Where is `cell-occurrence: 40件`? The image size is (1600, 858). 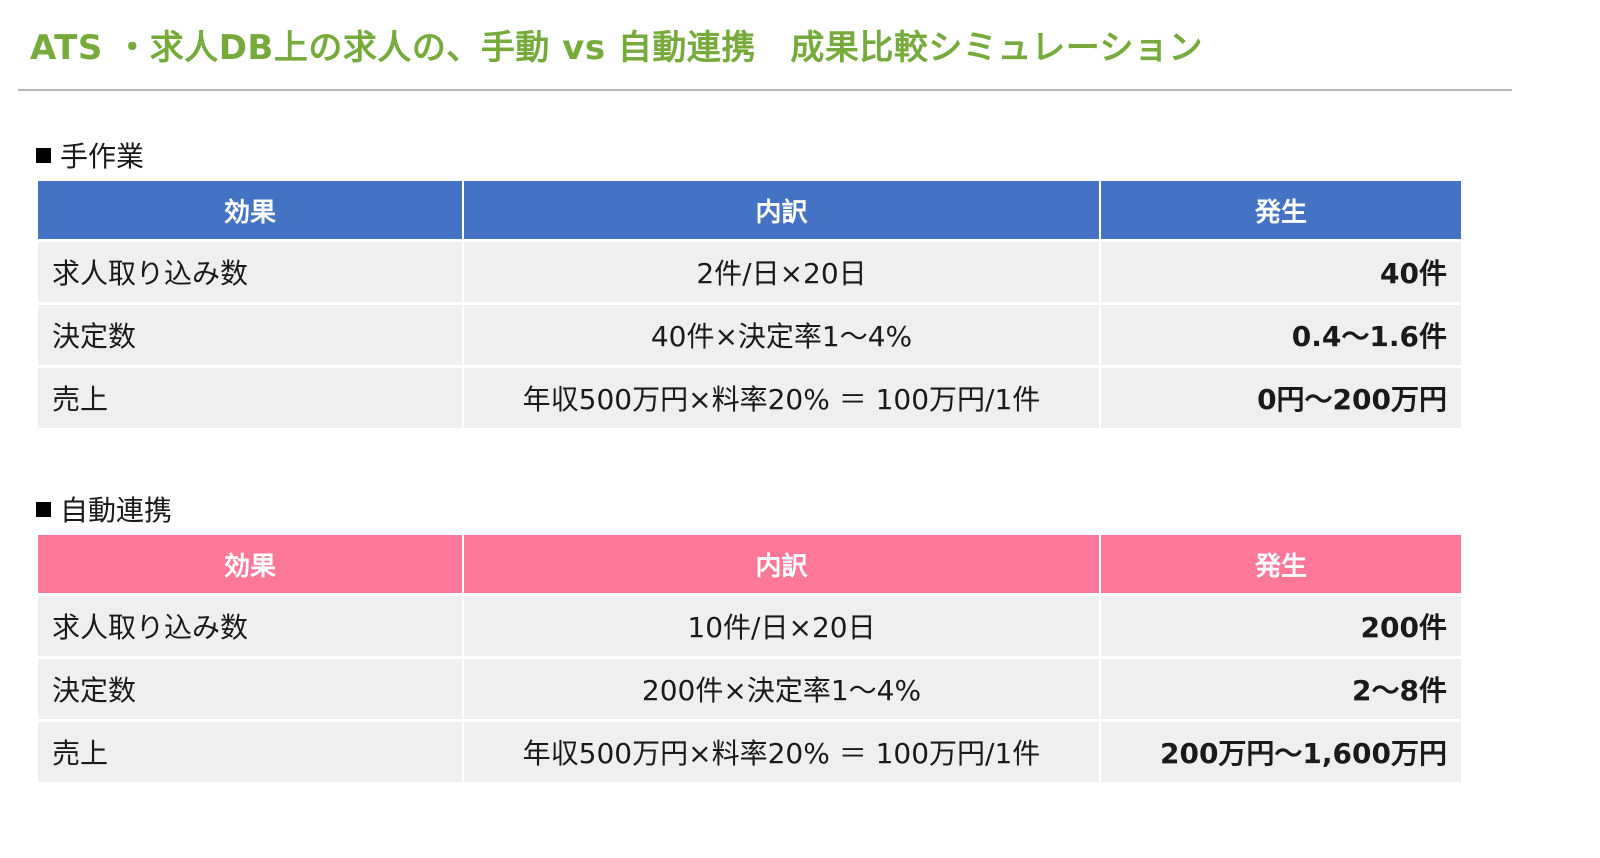
cell-occurrence: 40件 is located at coordinates (1281, 270).